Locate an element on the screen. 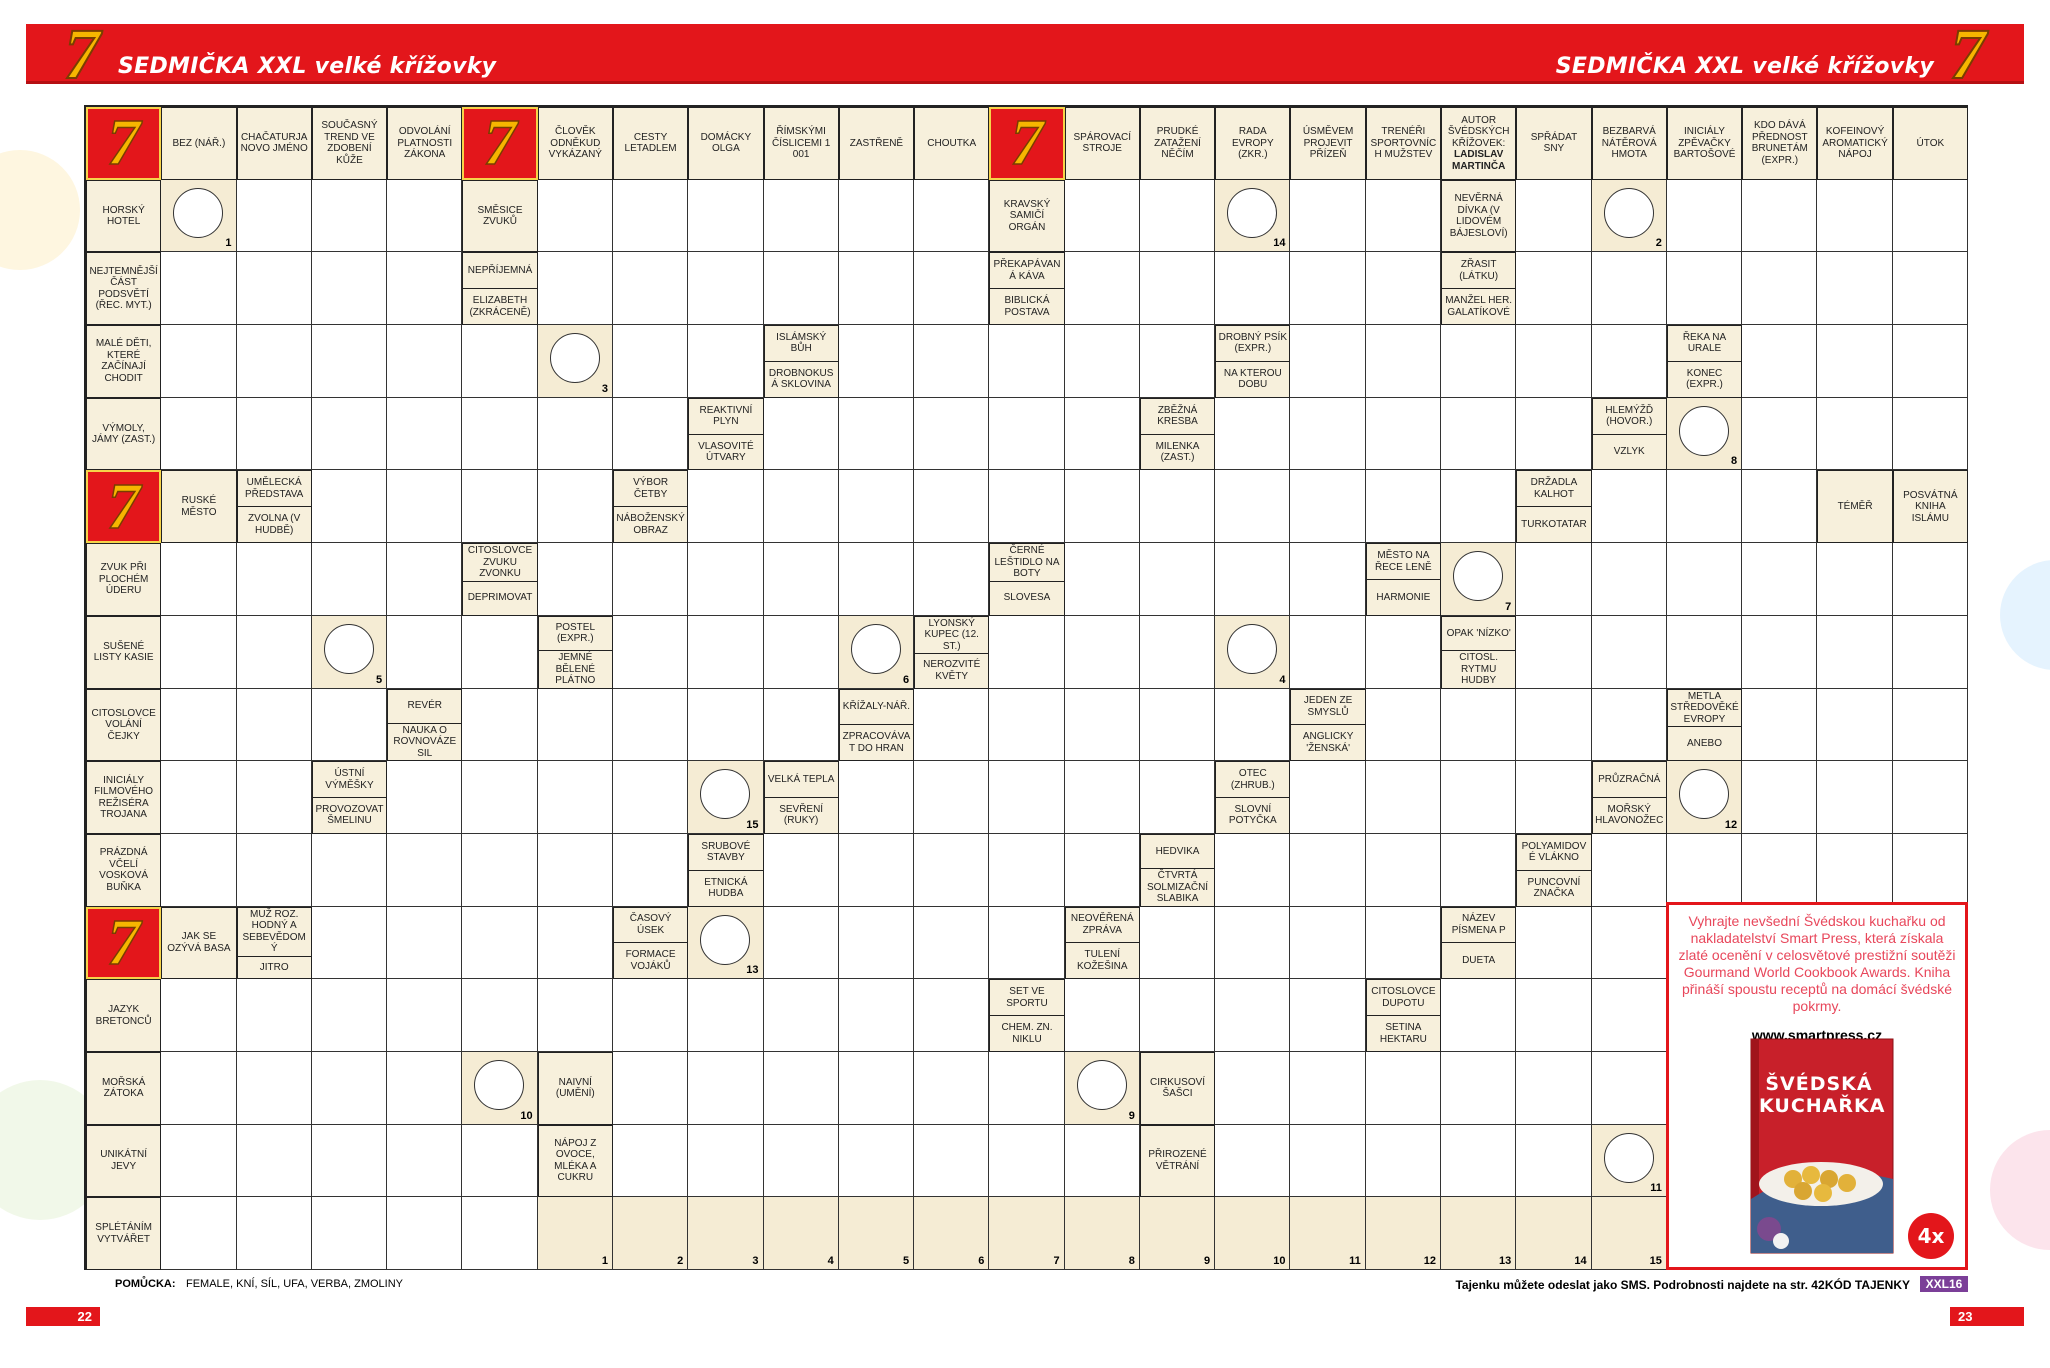 The image size is (2050, 1368). marked-cell: 13 is located at coordinates (726, 943).